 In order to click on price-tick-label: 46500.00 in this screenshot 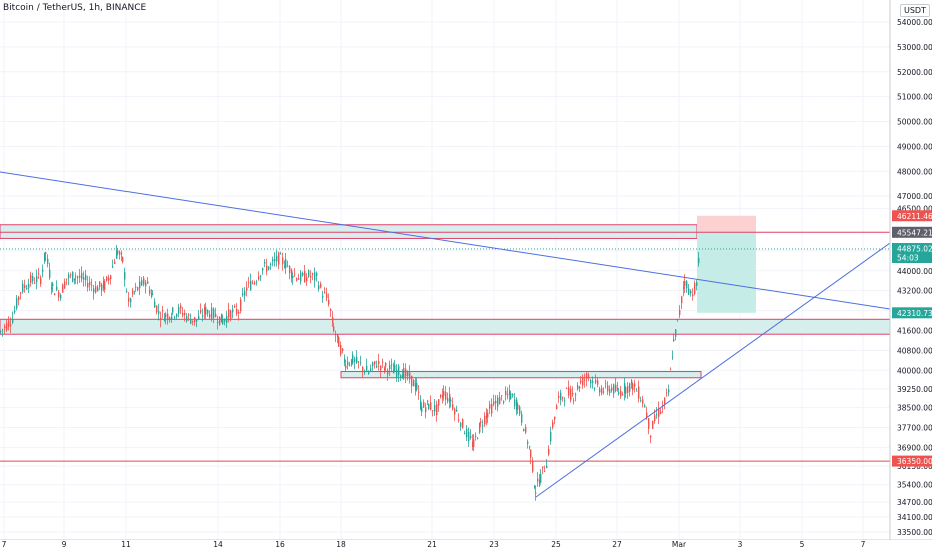, I will do `click(914, 209)`.